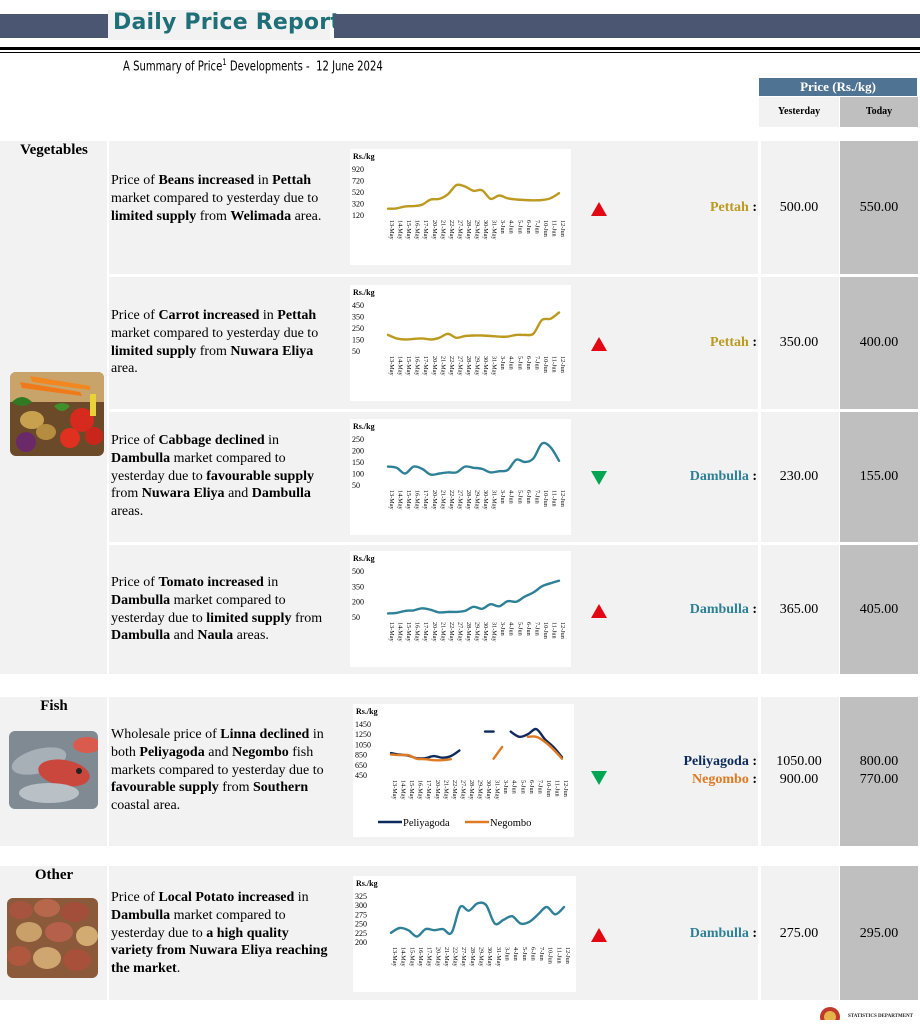  What do you see at coordinates (437, 790) in the screenshot?
I see `linna-xtick: 20-May` at bounding box center [437, 790].